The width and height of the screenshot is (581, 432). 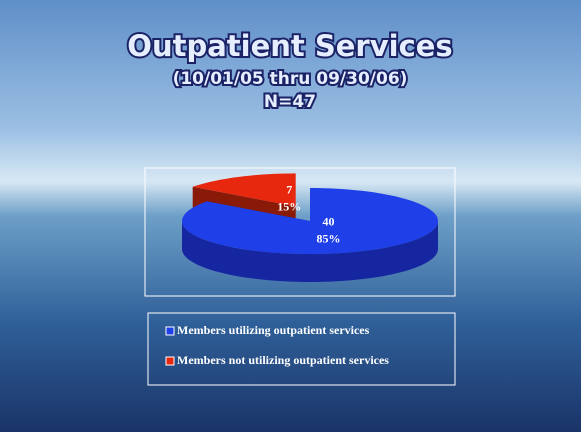 What do you see at coordinates (328, 222) in the screenshot?
I see `data-label: 40` at bounding box center [328, 222].